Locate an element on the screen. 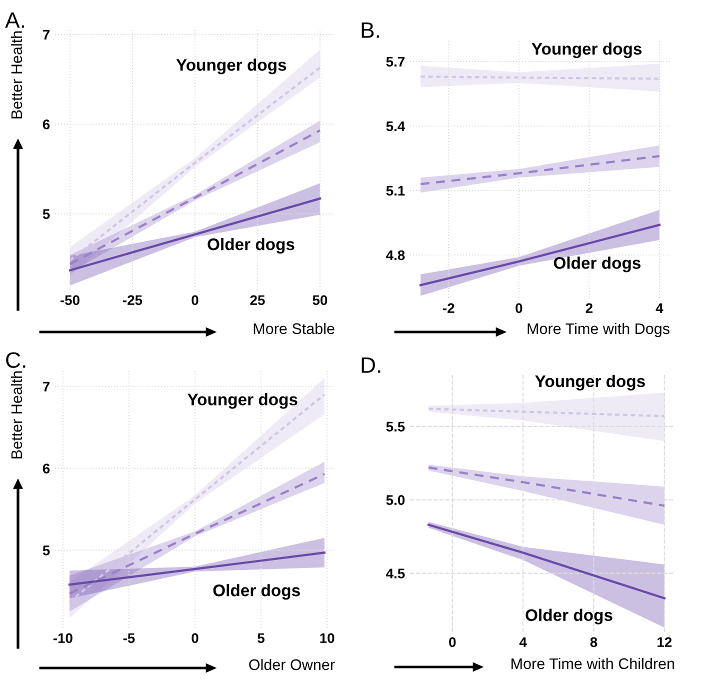  y-tick-label: 5.5 is located at coordinates (395, 427).